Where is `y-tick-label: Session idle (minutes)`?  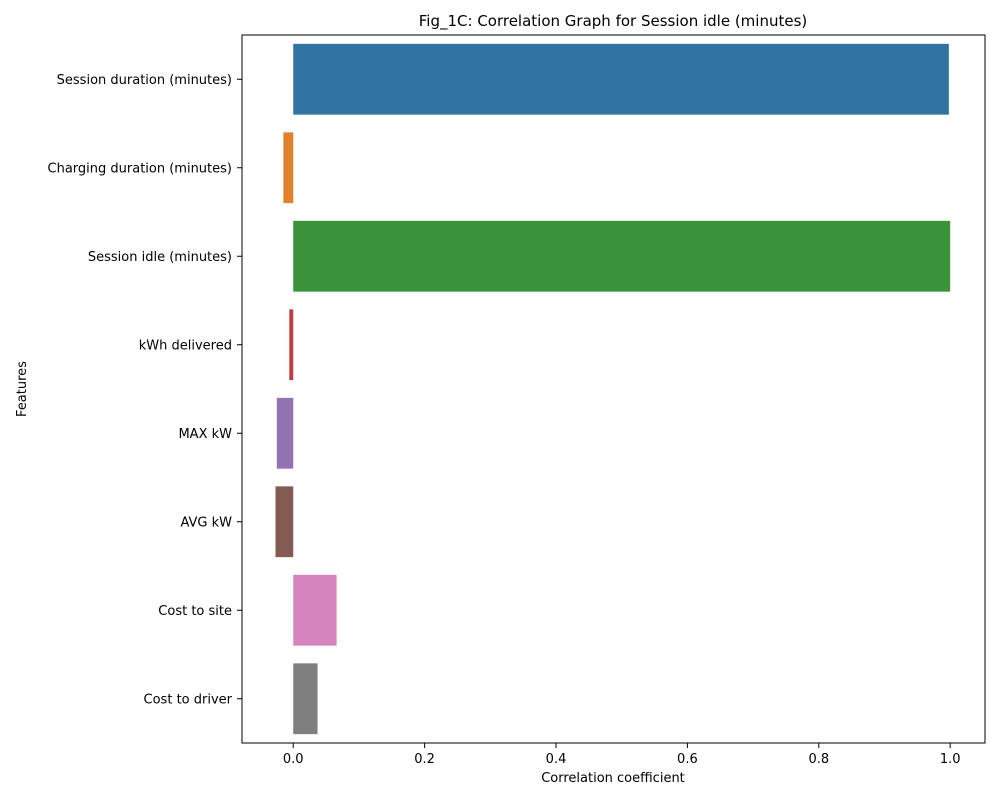 y-tick-label: Session idle (minutes) is located at coordinates (160, 257).